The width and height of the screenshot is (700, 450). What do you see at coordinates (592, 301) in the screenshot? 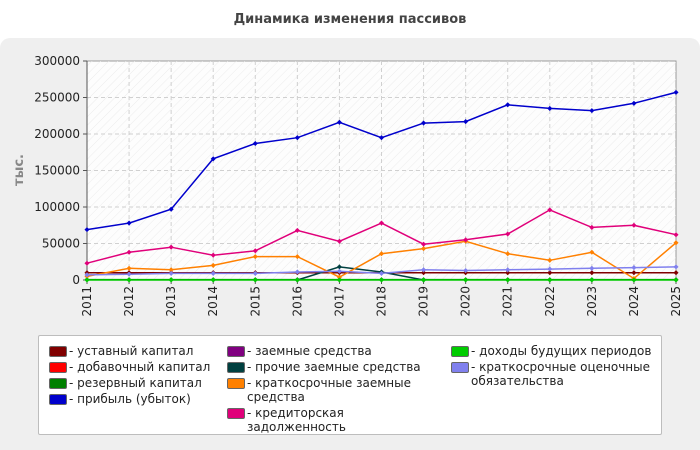
I see `x-tick-label: 2023` at bounding box center [592, 301].